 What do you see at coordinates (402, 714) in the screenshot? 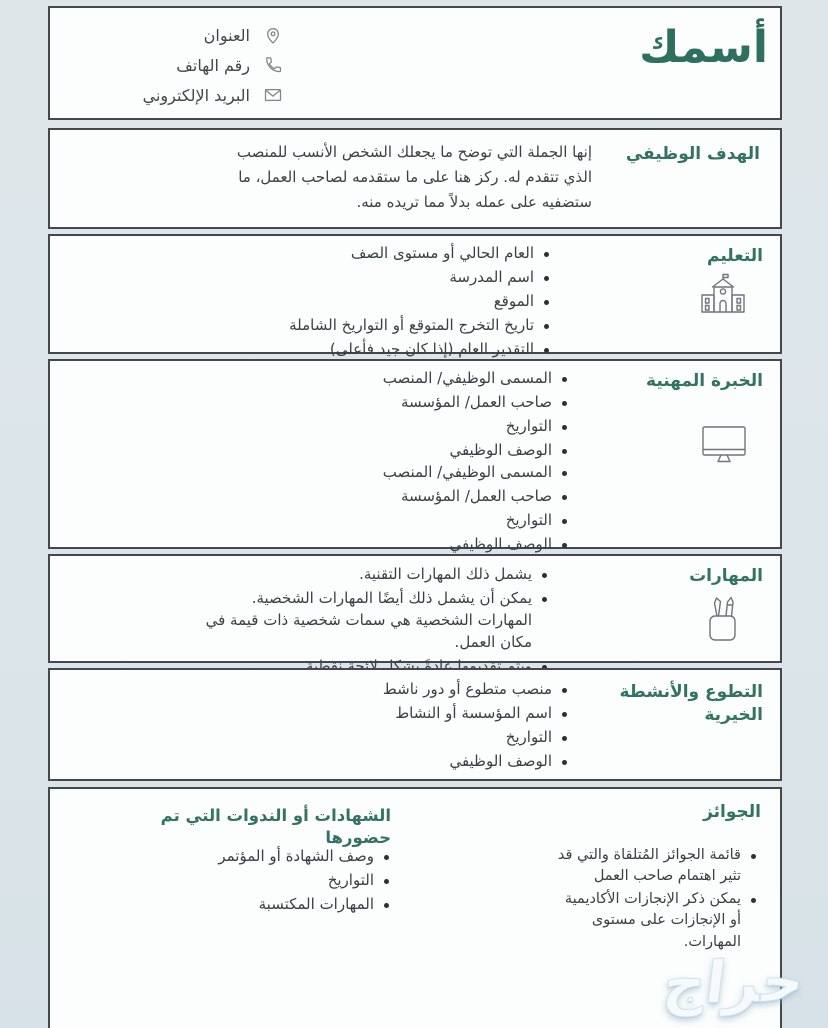
I see `bullet-item: اسم المؤسسة أو النشاط` at bounding box center [402, 714].